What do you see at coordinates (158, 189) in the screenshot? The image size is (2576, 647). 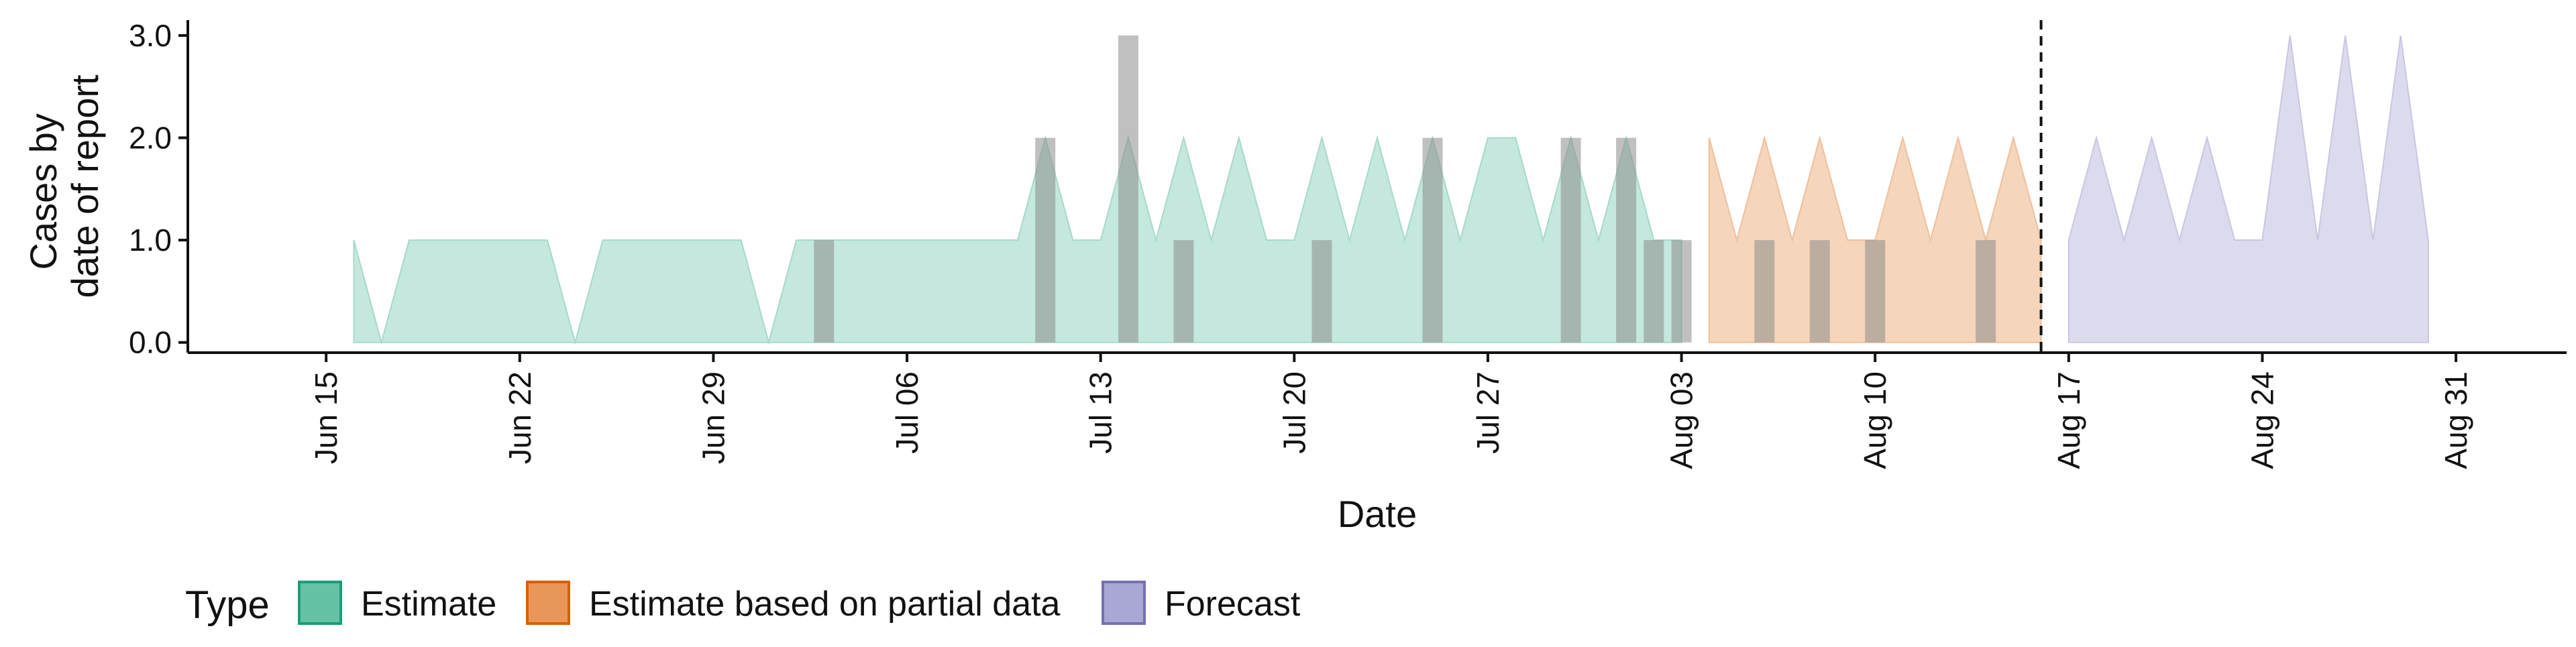 I see `y-axis-ticks: 0.0 1.0 2.0 3.0` at bounding box center [158, 189].